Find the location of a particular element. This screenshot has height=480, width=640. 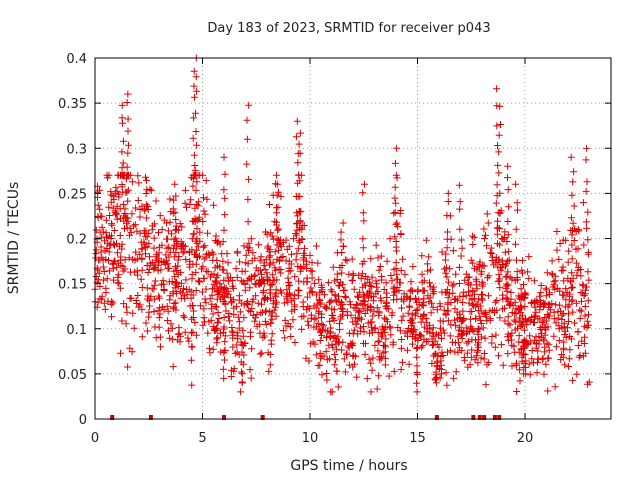

x-axis-label: GPS time / hours is located at coordinates (348, 466).